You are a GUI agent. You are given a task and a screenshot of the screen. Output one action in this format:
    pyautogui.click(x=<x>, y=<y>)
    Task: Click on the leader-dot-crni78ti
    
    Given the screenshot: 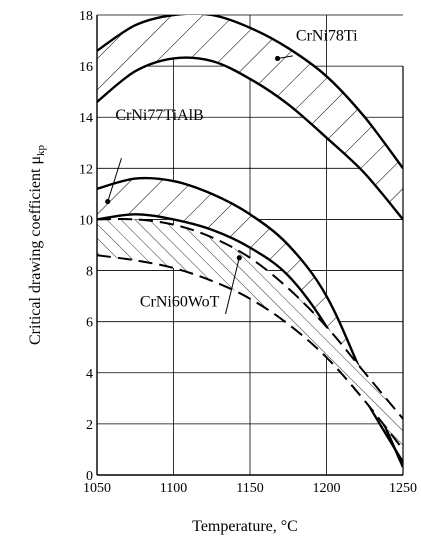 What is the action you would take?
    pyautogui.click(x=277, y=58)
    